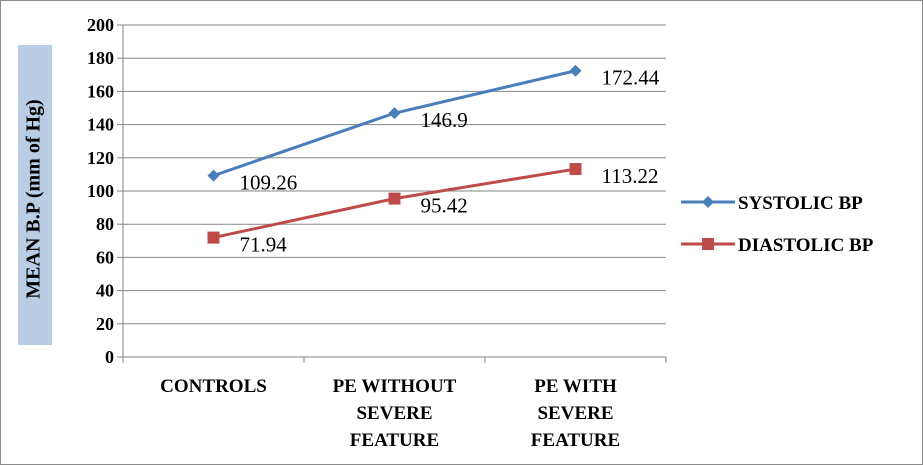 The height and width of the screenshot is (465, 923). Describe the element at coordinates (575, 386) in the screenshot. I see `x-category-label: PE WITH` at that location.